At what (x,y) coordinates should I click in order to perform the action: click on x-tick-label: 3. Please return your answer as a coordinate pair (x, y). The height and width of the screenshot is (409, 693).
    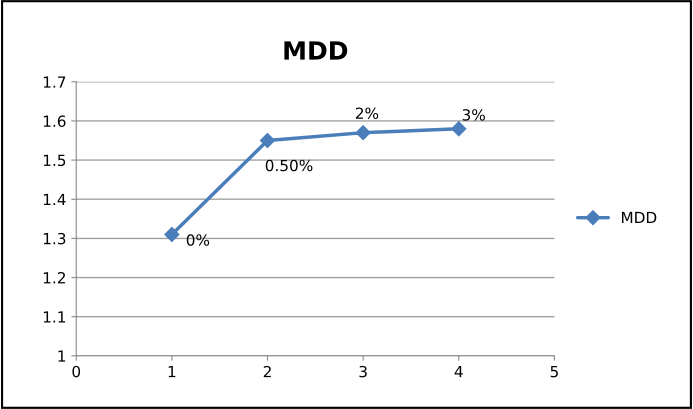
    Looking at the image, I should click on (363, 372).